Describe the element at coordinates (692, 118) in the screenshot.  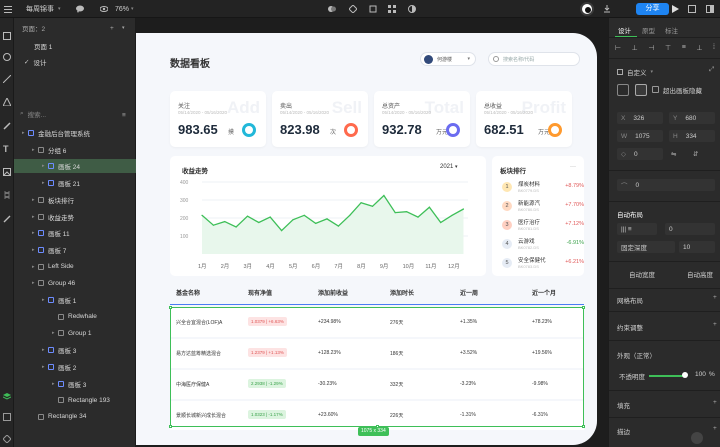
I see `y-field: Y 680` at that location.